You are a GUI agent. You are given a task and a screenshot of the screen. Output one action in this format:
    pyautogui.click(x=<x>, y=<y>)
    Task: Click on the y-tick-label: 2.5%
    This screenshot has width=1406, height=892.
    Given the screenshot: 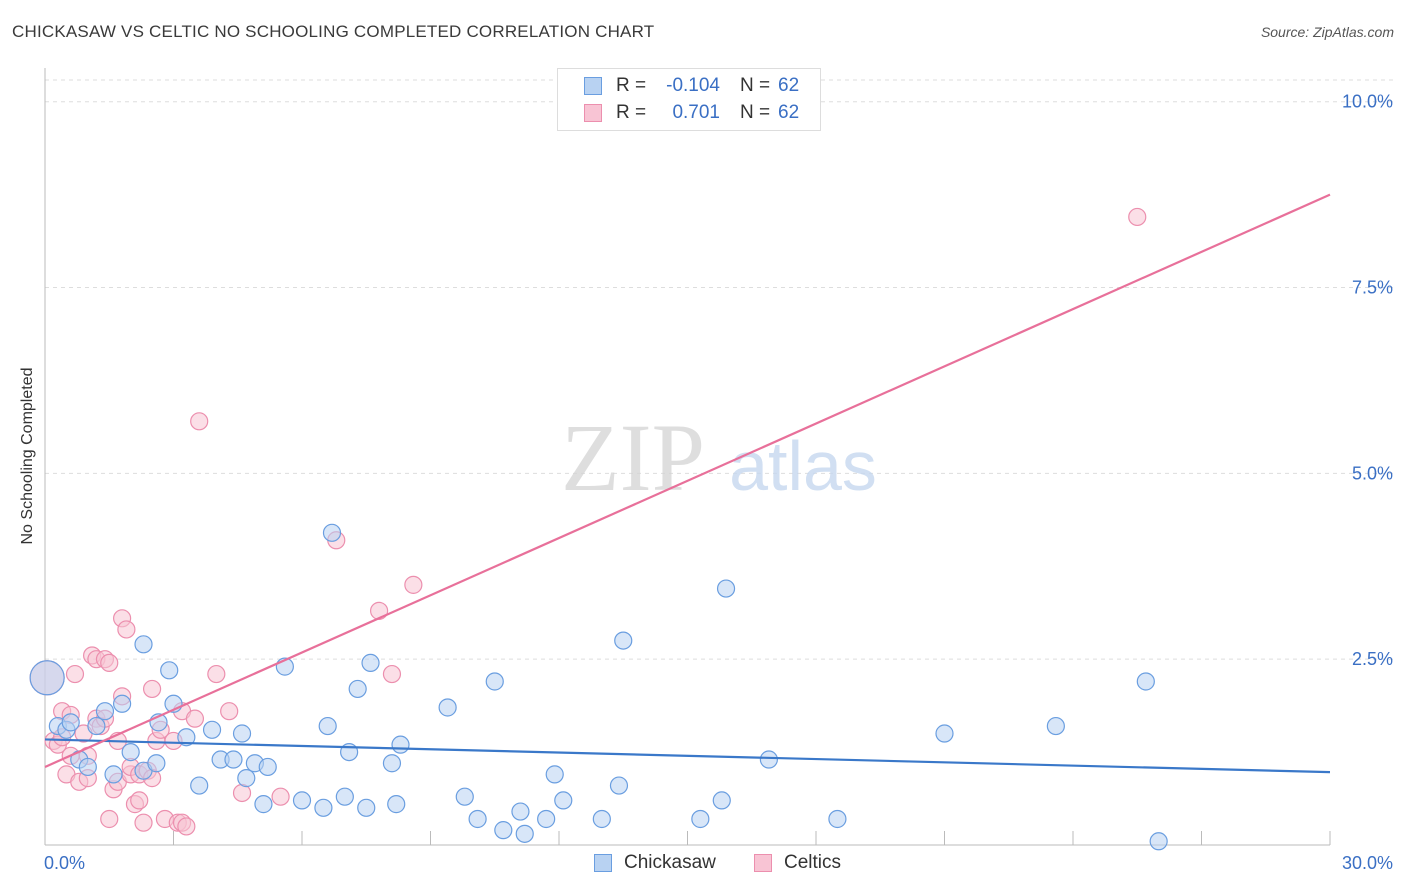 What is the action you would take?
    pyautogui.click(x=1372, y=659)
    